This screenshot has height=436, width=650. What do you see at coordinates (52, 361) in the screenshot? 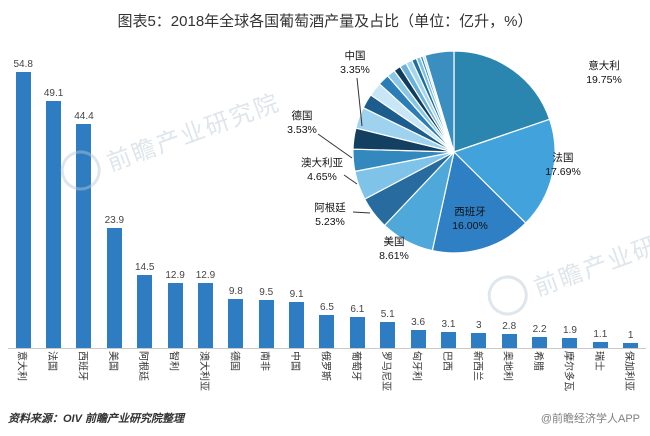
I see `bar-category-label: 法国` at bounding box center [52, 361].